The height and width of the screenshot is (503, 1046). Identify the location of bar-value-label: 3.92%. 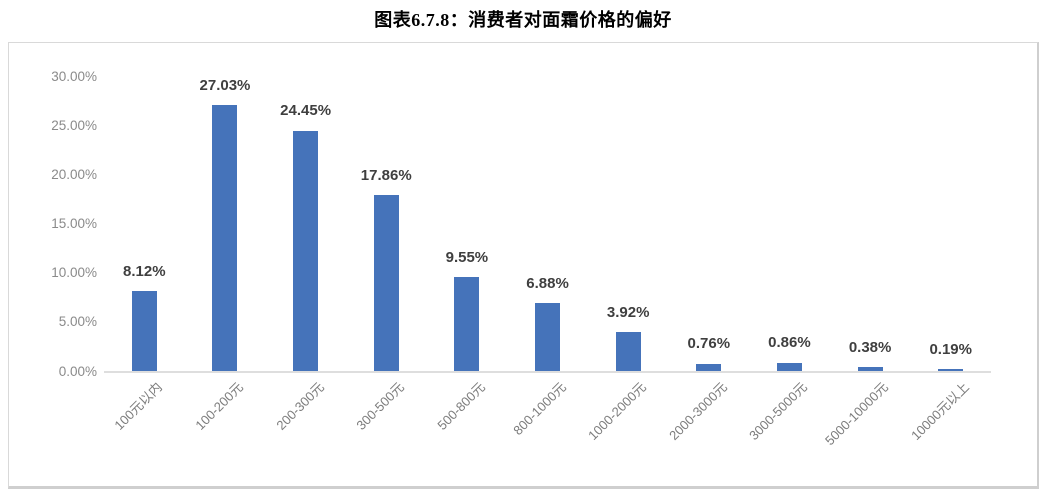
(628, 312).